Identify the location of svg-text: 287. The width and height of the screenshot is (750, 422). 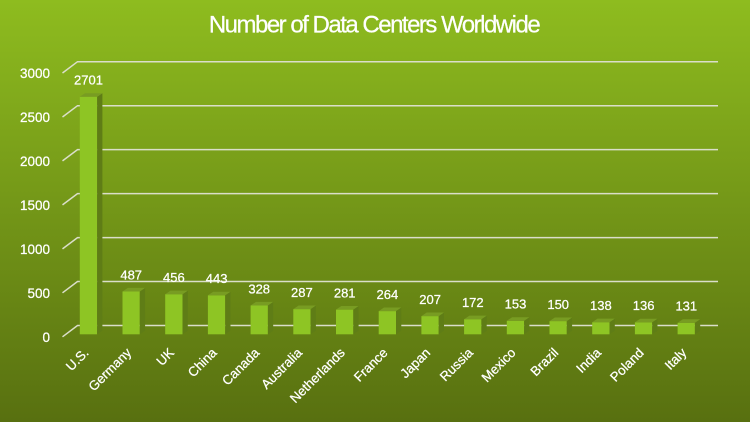
(302, 292).